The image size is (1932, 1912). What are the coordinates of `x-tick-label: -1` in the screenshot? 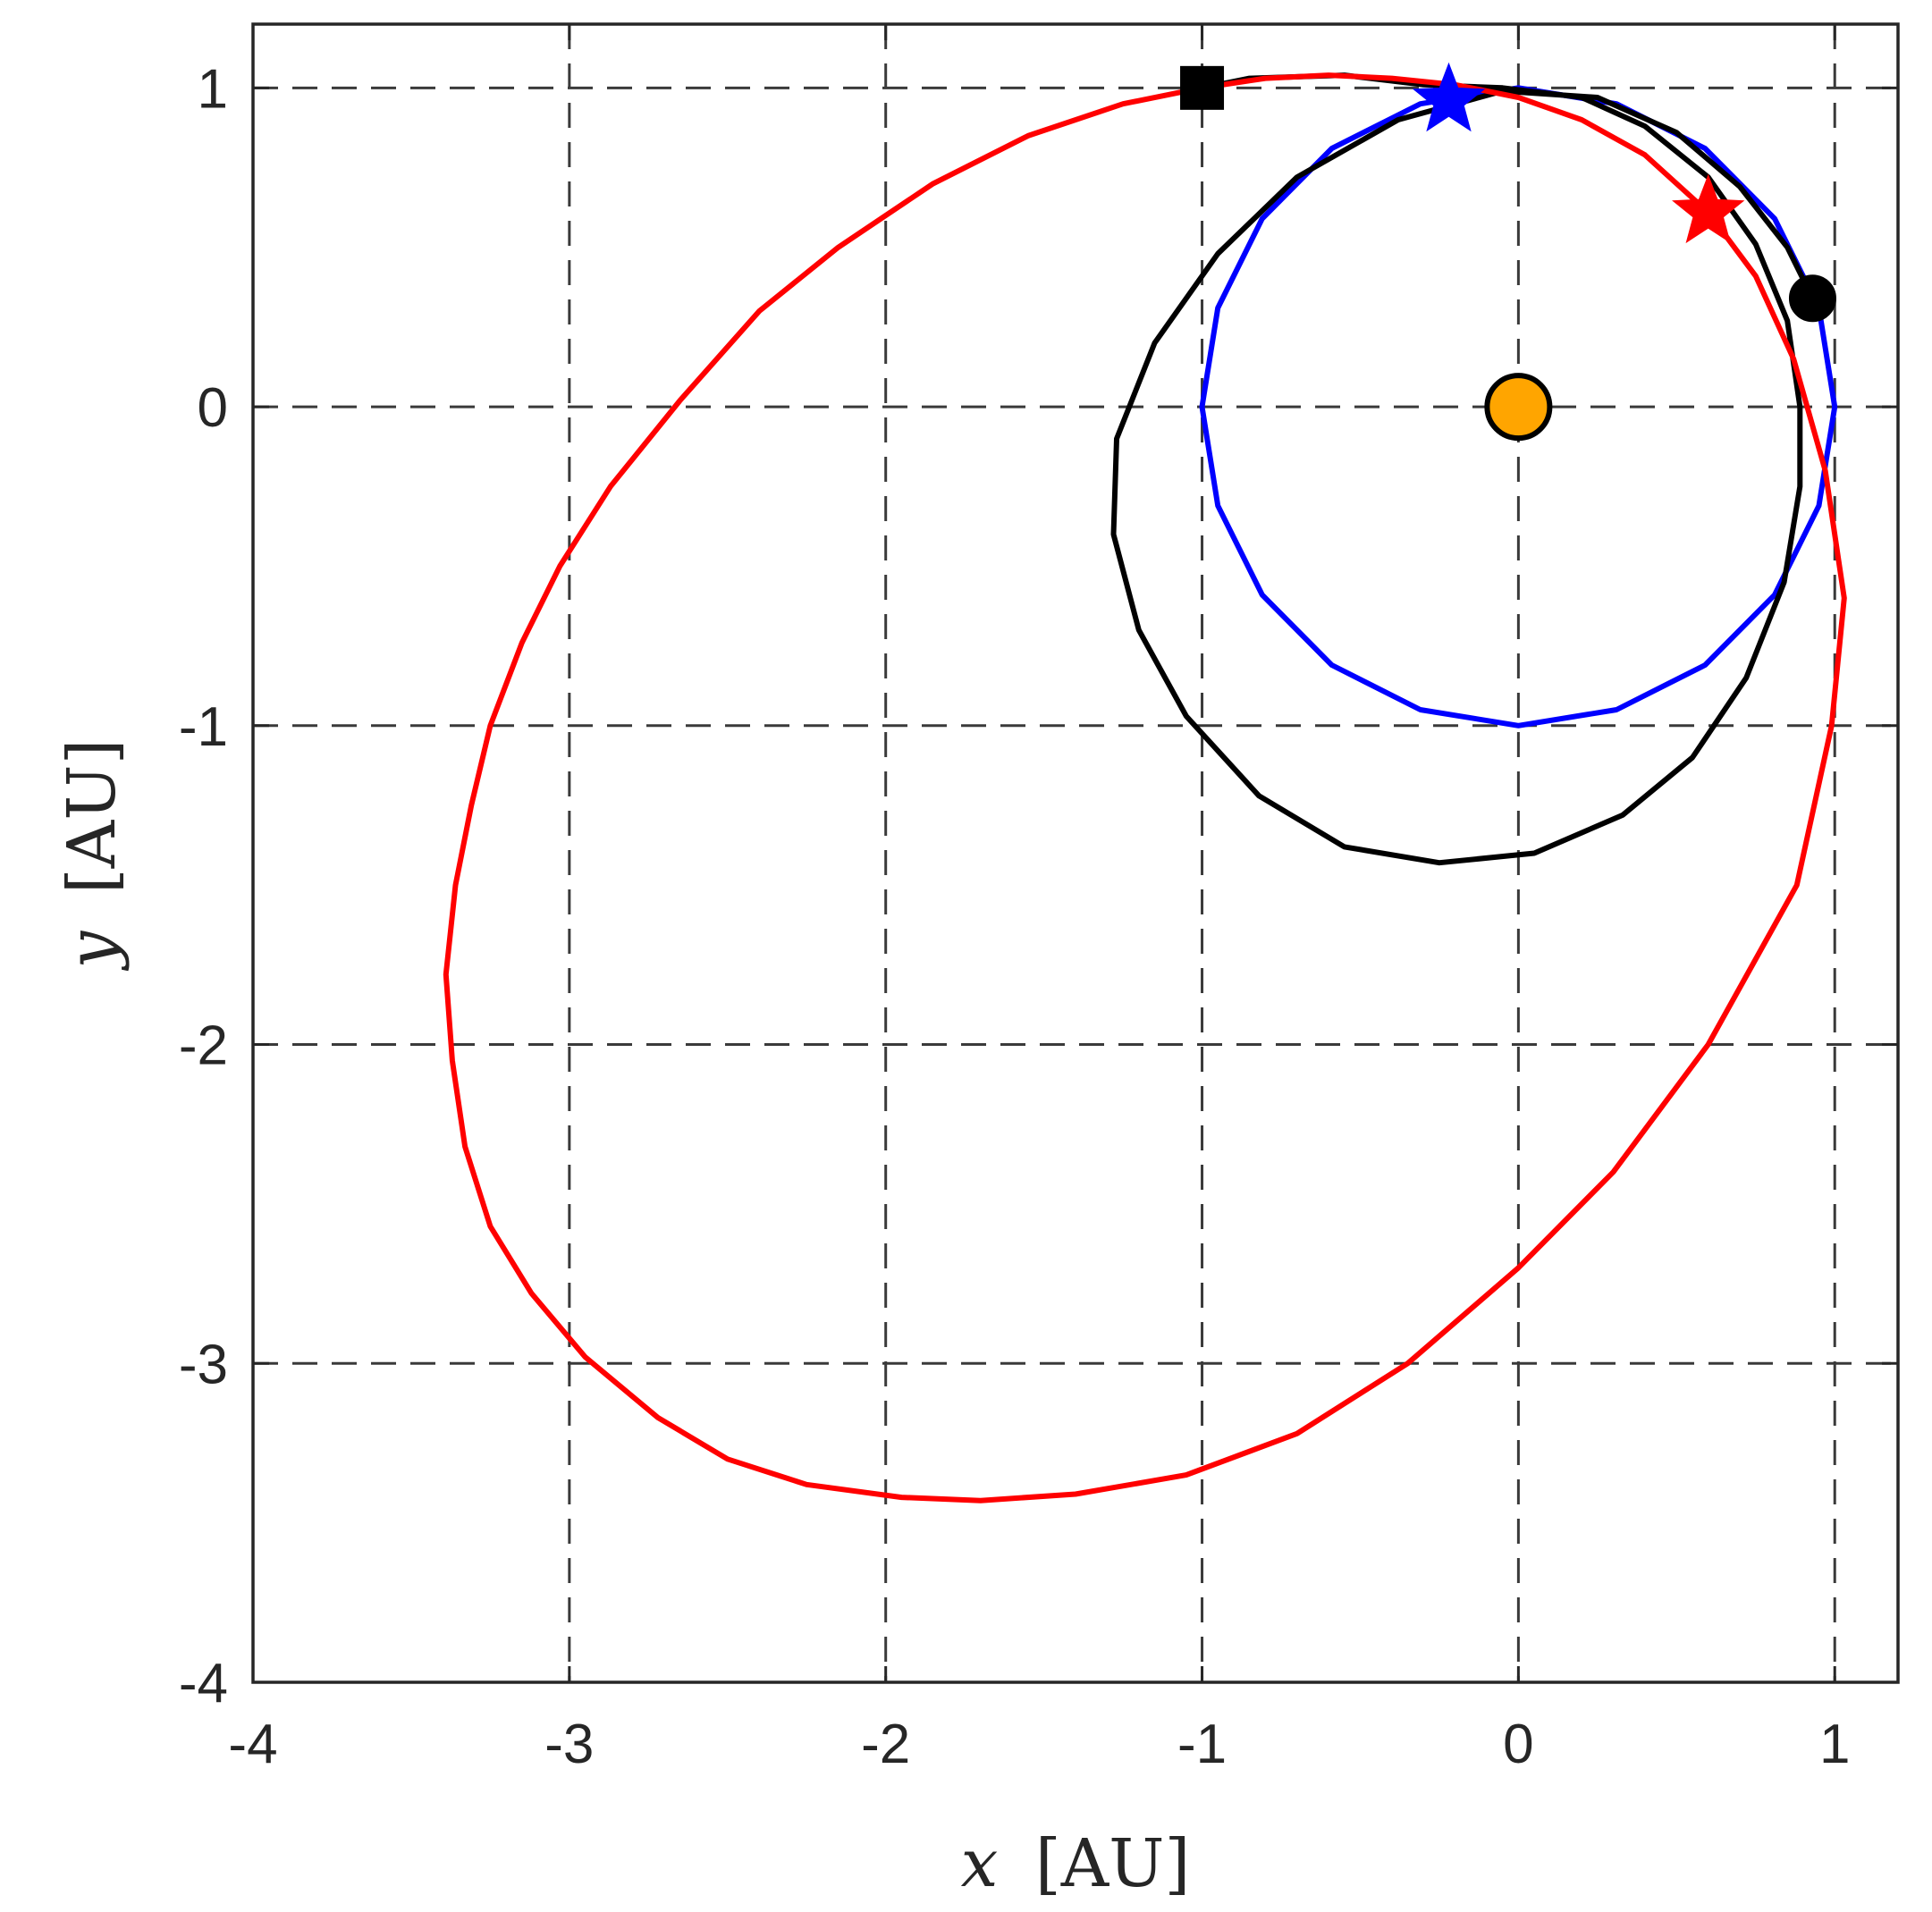 It's located at (1202, 1745).